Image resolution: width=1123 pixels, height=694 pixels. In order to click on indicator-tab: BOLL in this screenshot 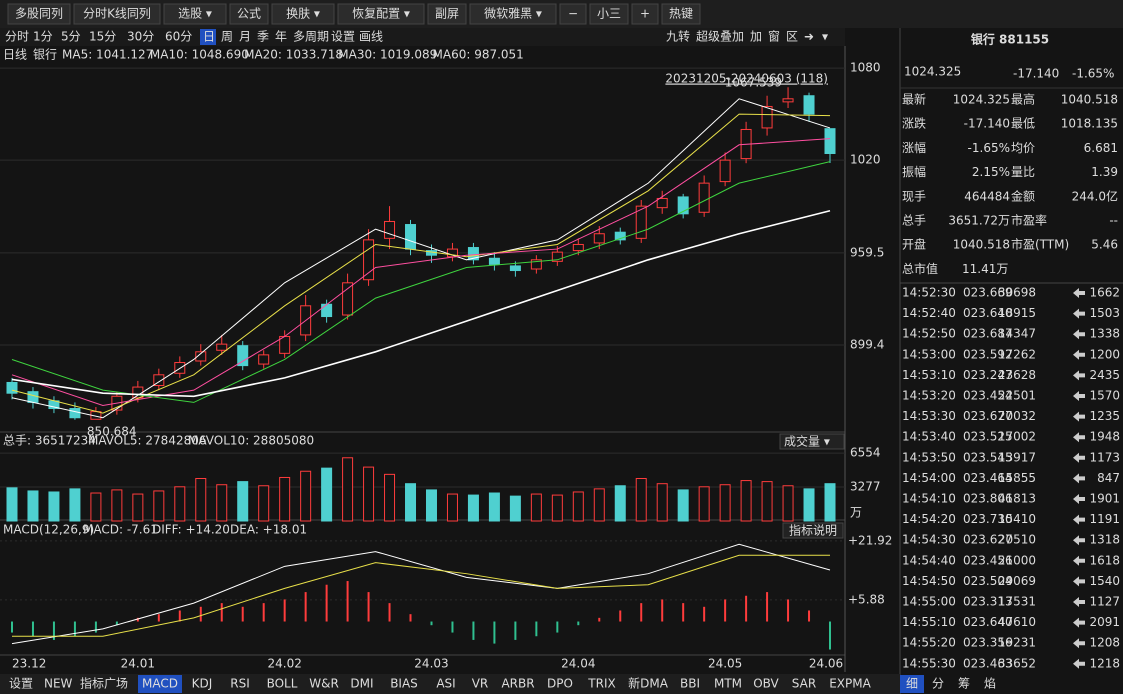, I will do `click(282, 684)`.